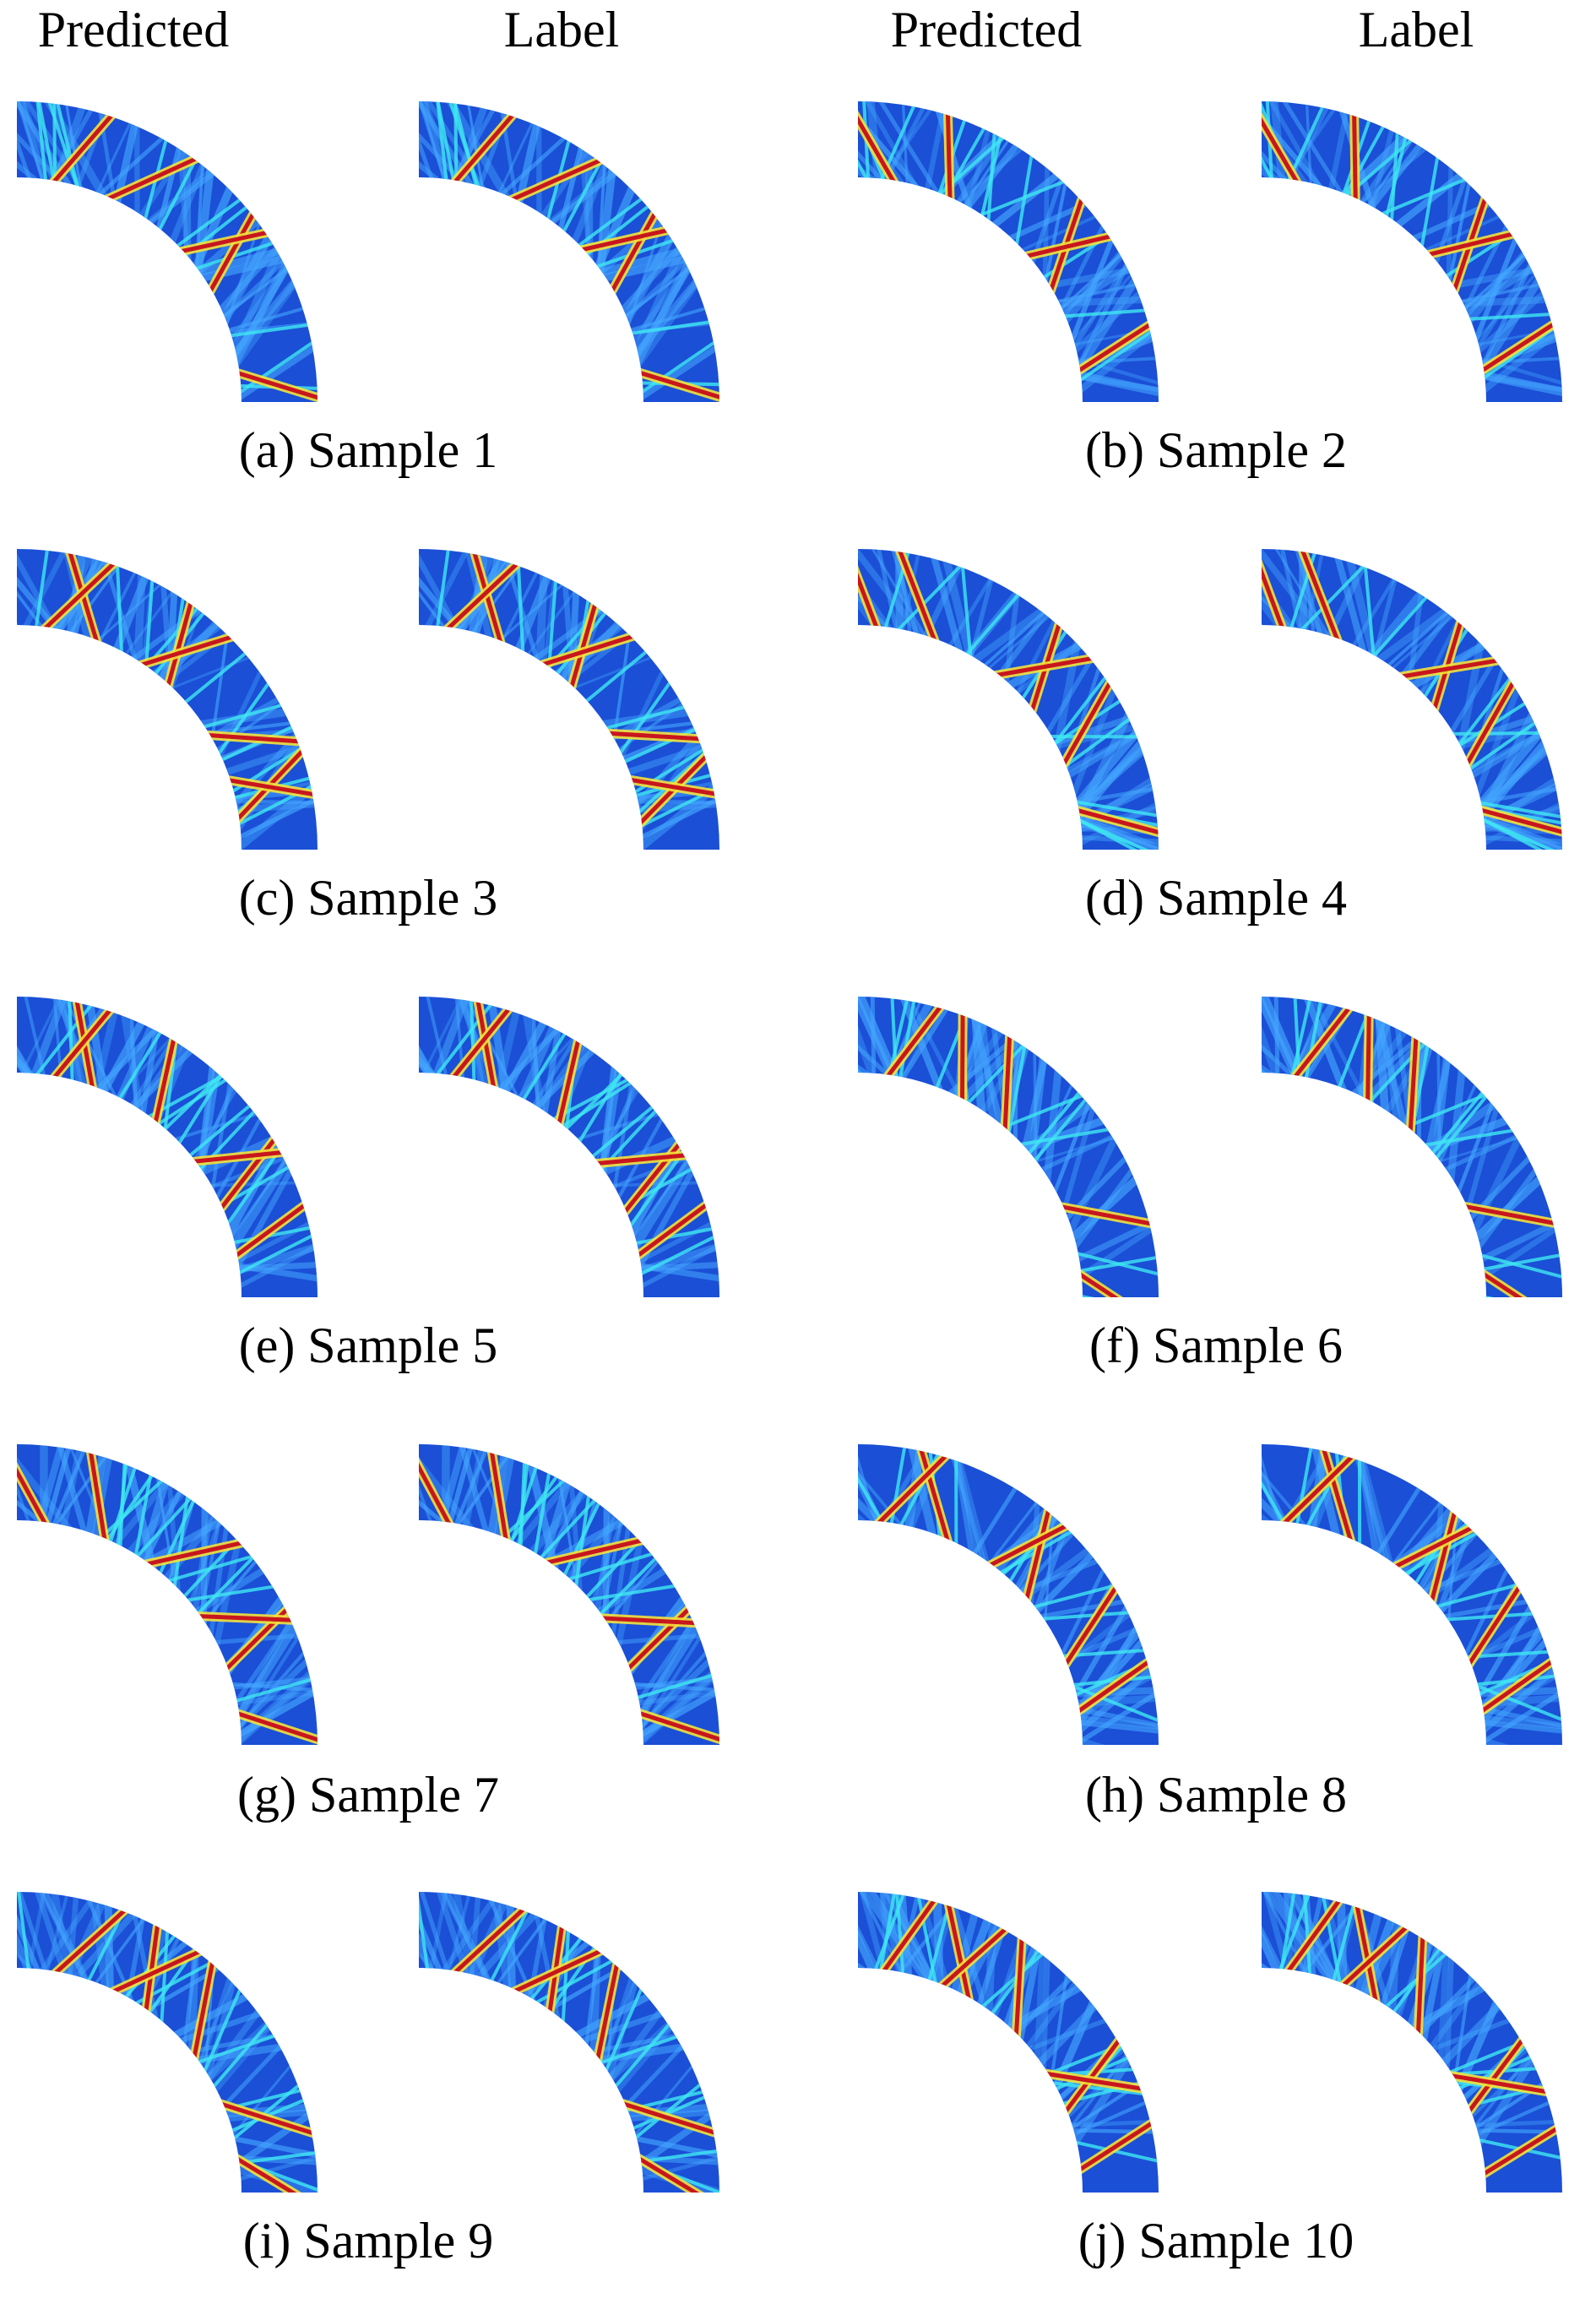 This screenshot has width=1596, height=2304. I want to click on panel-caption: (e) Sample 5, so click(368, 1345).